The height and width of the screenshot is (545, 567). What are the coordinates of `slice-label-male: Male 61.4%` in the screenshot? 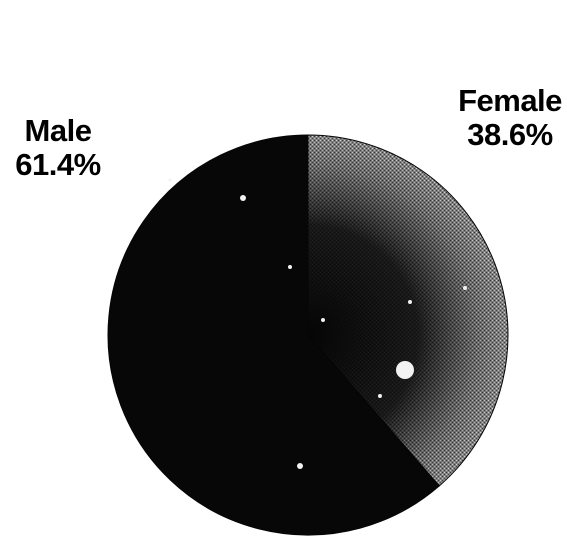 It's located at (58, 148).